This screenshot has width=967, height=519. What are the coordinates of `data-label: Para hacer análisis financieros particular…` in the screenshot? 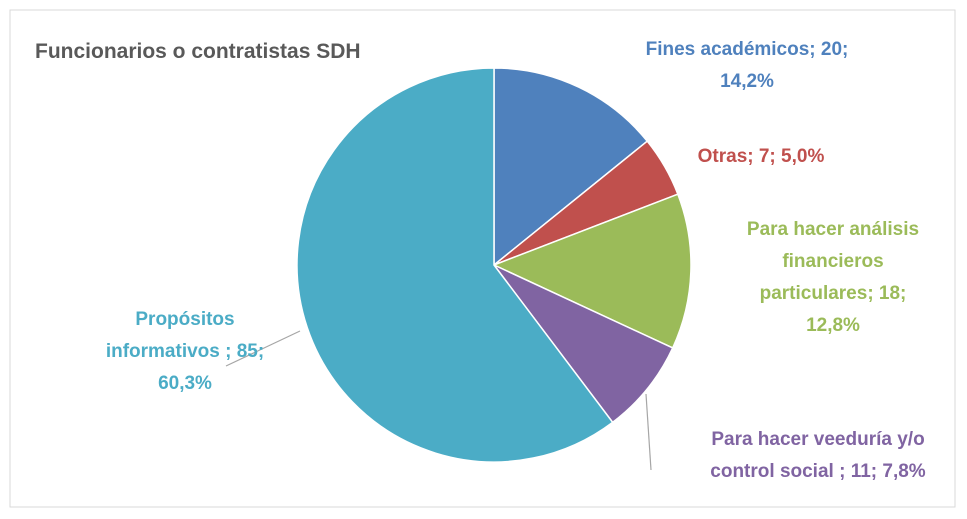 It's located at (833, 277).